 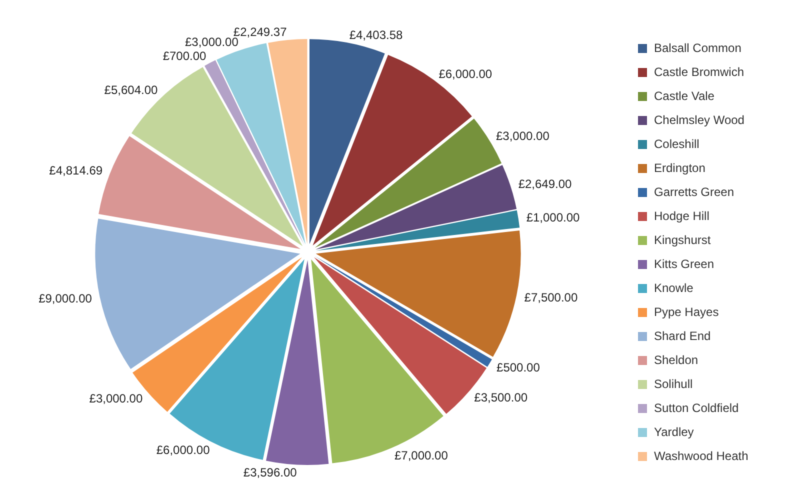 What do you see at coordinates (694, 192) in the screenshot?
I see `legend-label: Garretts Green` at bounding box center [694, 192].